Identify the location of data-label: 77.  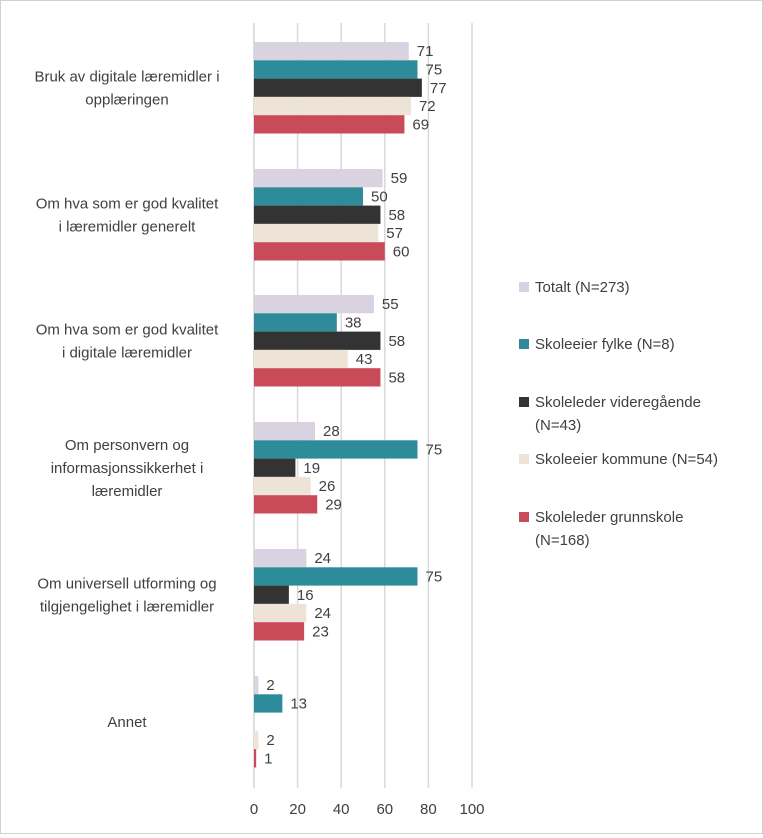
(438, 88).